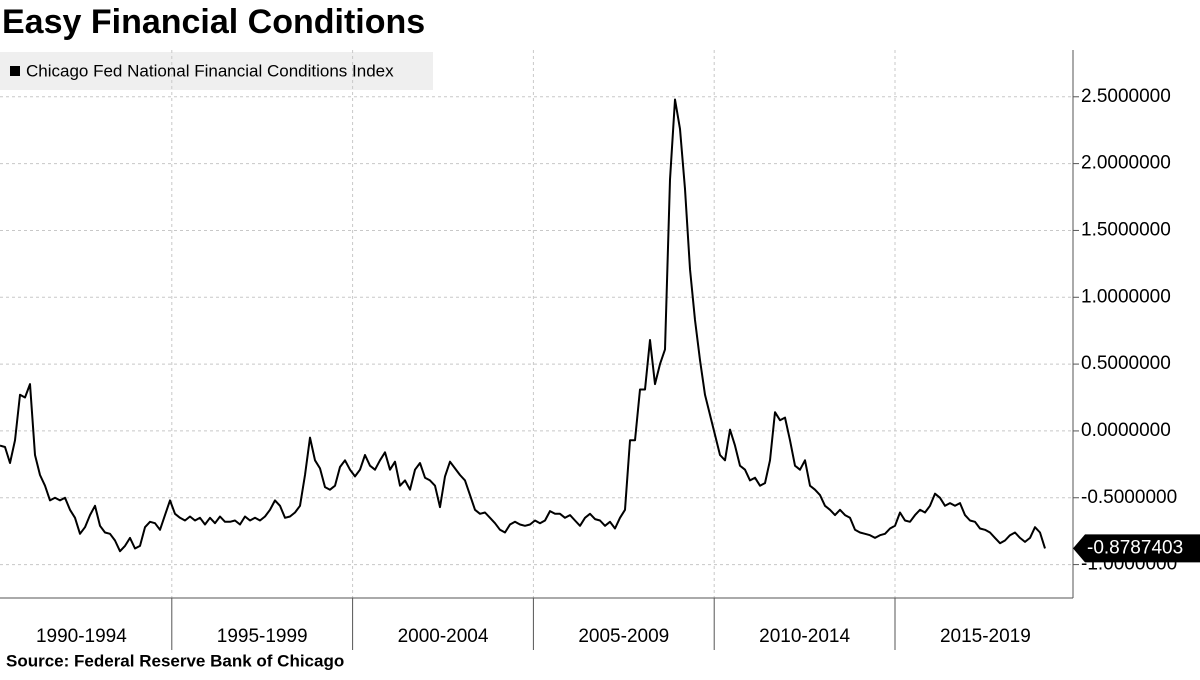 The height and width of the screenshot is (680, 1200). What do you see at coordinates (804, 636) in the screenshot?
I see `x-tick-label: 2010-2014` at bounding box center [804, 636].